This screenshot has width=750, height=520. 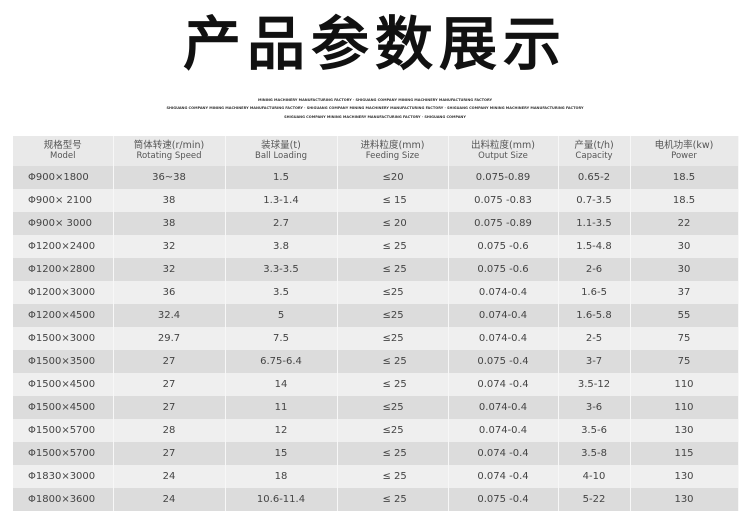 What do you see at coordinates (63, 246) in the screenshot?
I see `cell-model: Φ1200×2400` at bounding box center [63, 246].